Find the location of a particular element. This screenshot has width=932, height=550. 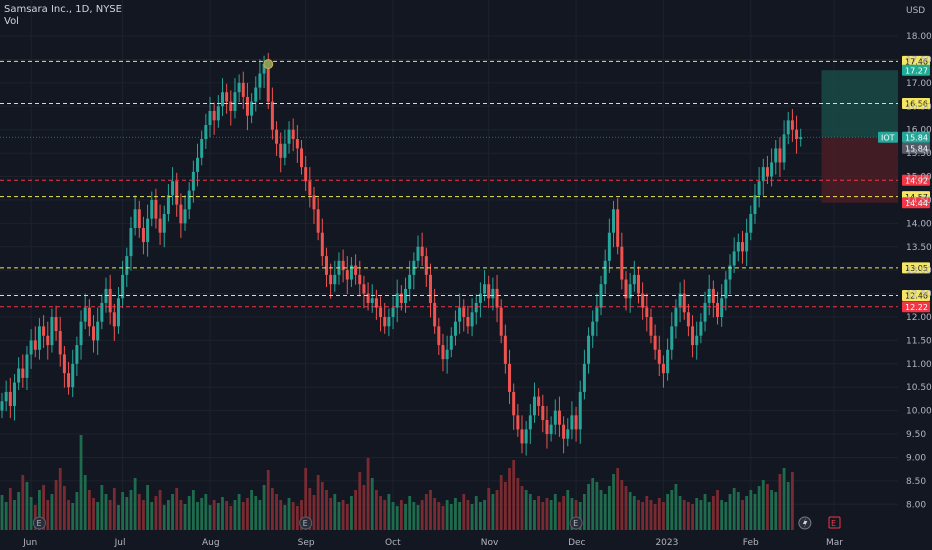

symbol-tag: IOT is located at coordinates (888, 137).